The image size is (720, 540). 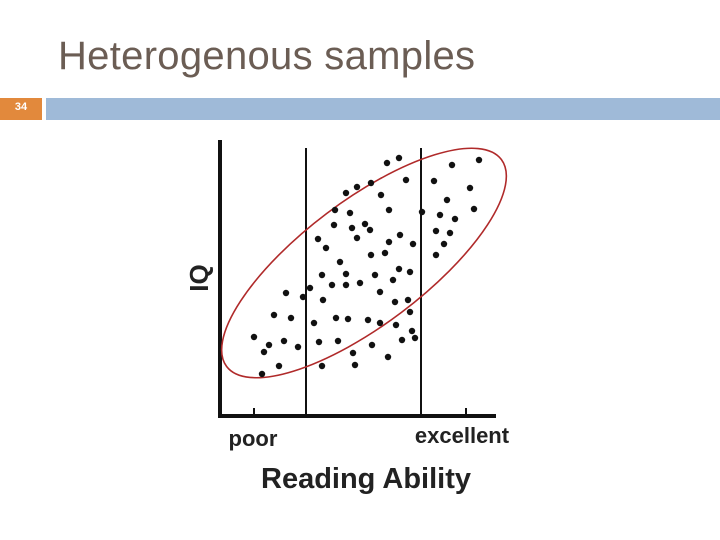 I want to click on slide-number: 34, so click(x=21, y=107).